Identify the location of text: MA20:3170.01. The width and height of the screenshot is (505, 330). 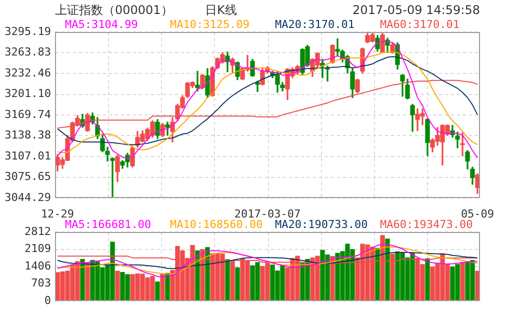
(314, 24).